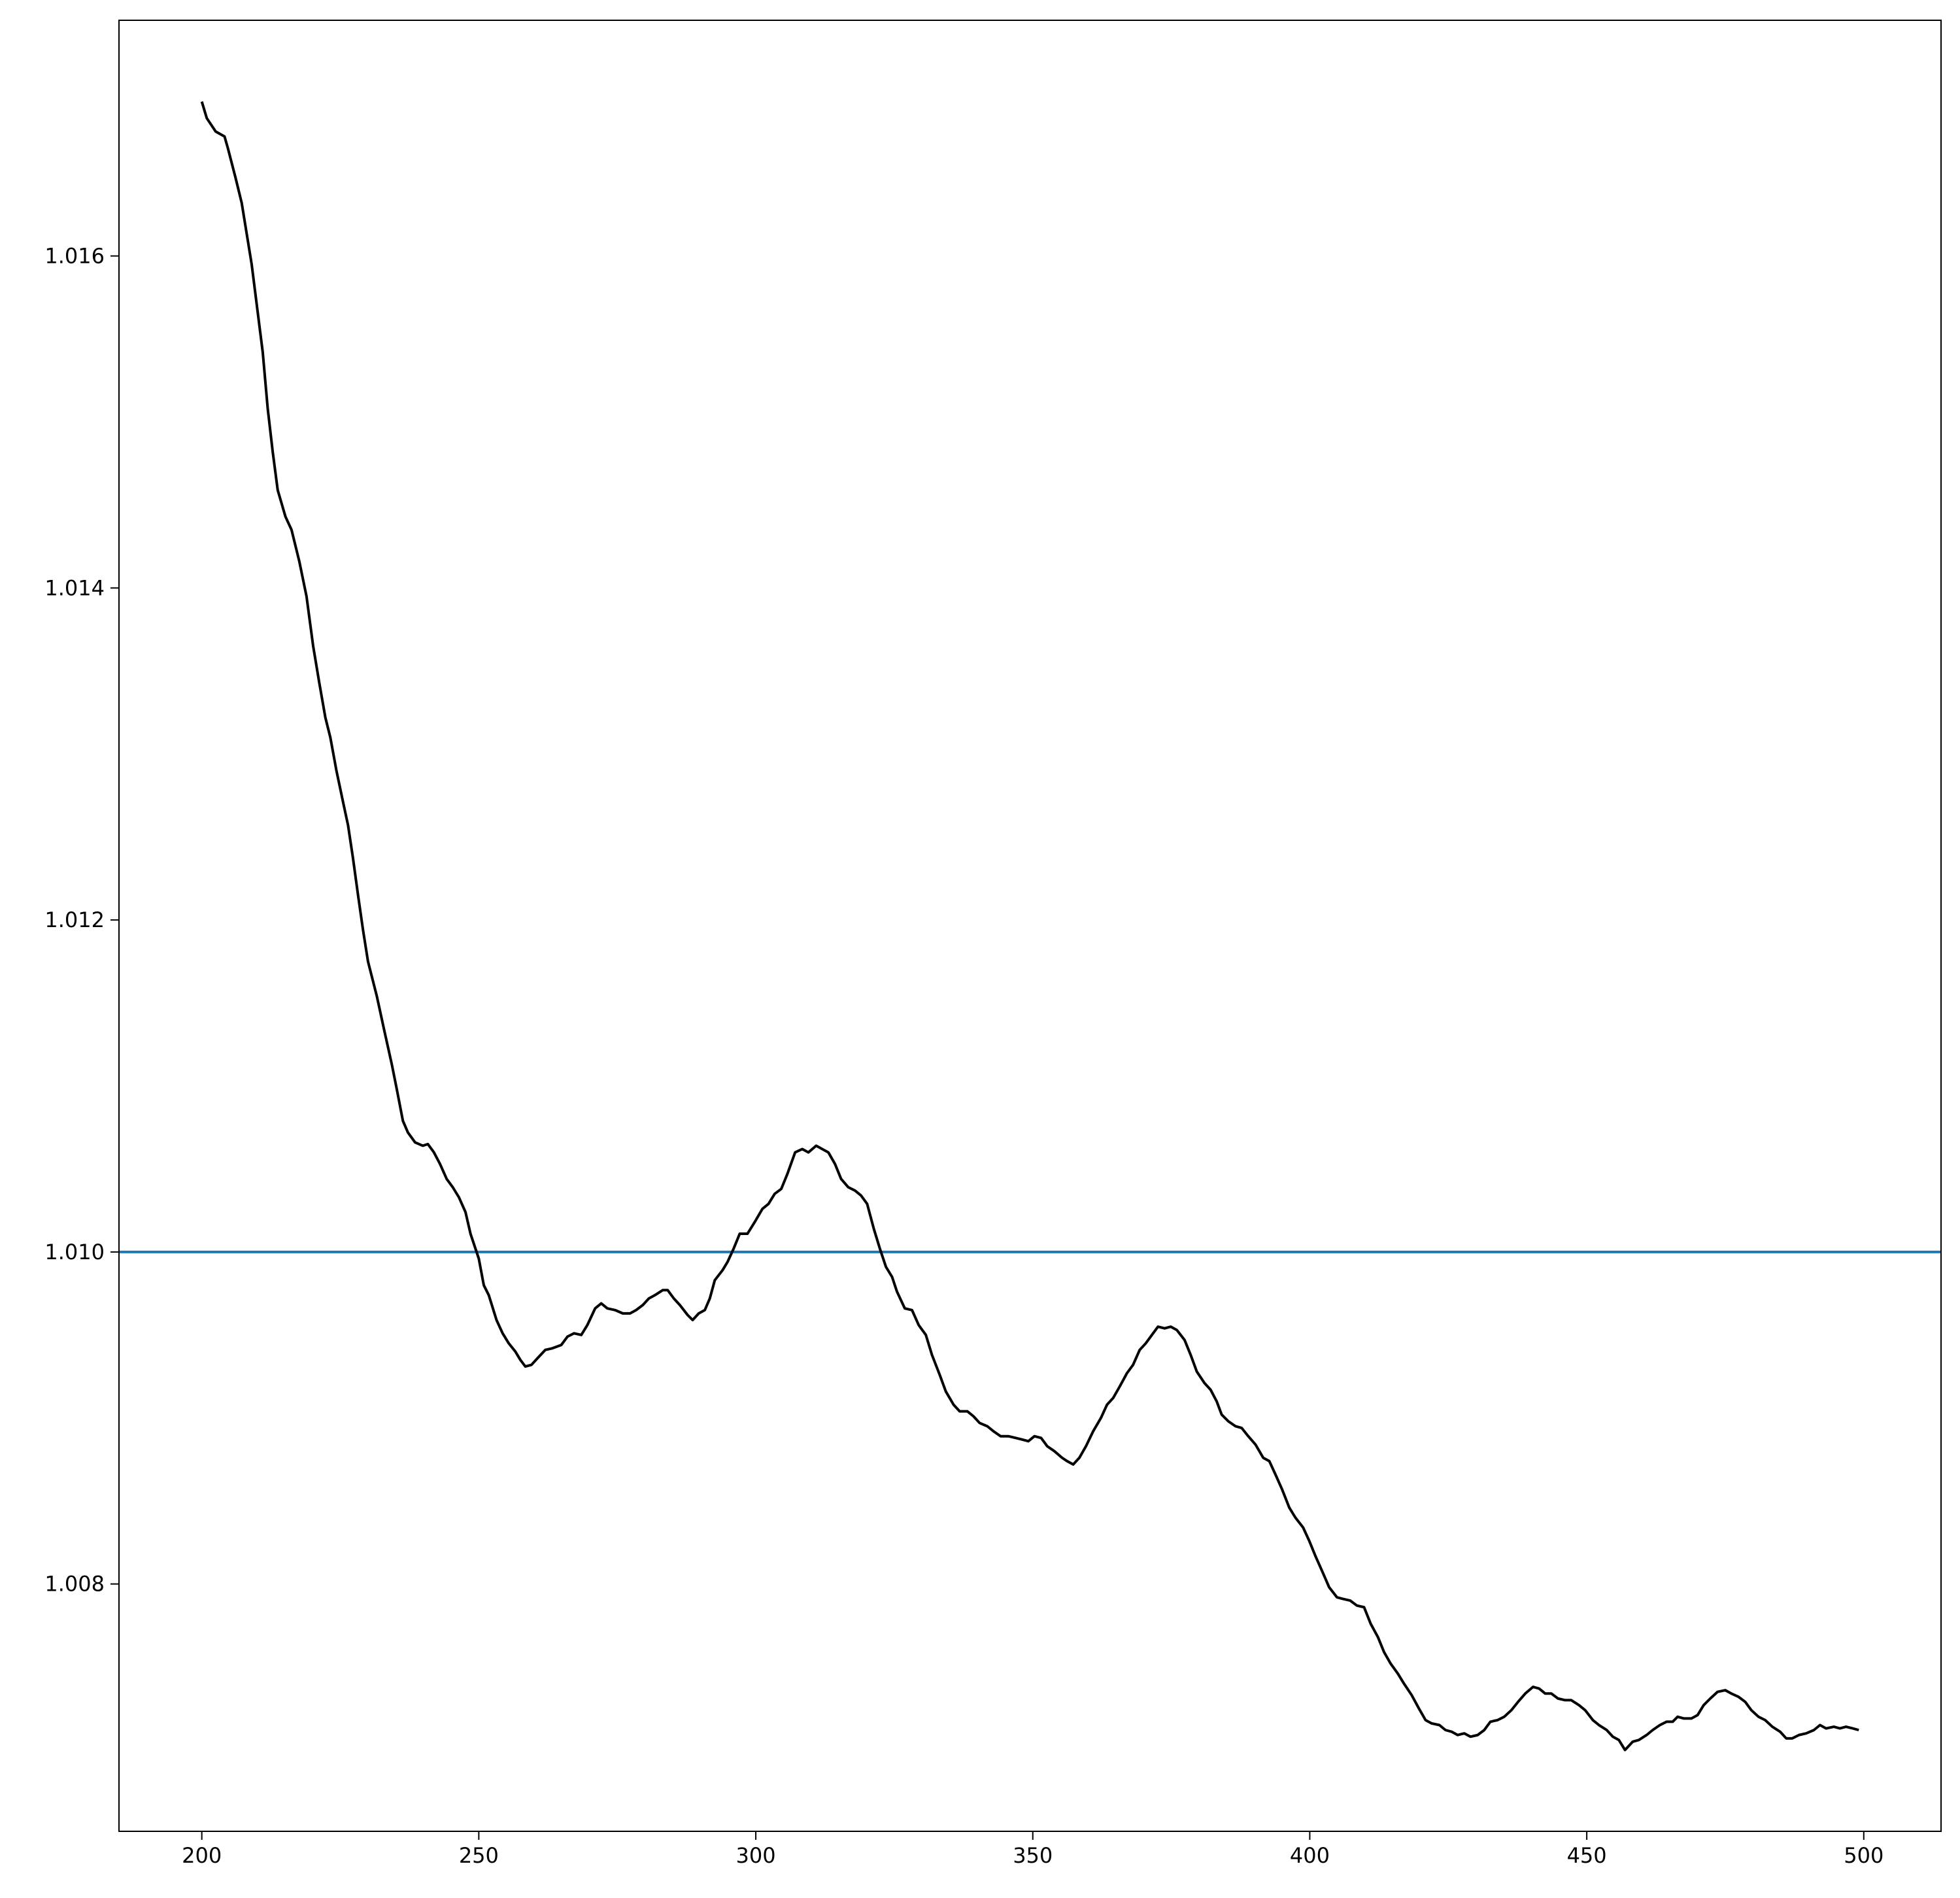 The image size is (1960, 1898). What do you see at coordinates (479, 1855) in the screenshot?
I see `x-tick-label: 250` at bounding box center [479, 1855].